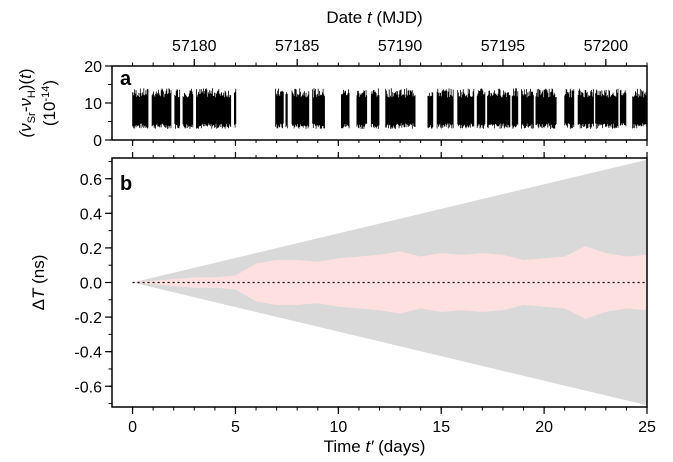 The width and height of the screenshot is (673, 462). What do you see at coordinates (503, 46) in the screenshot?
I see `top-axis-tick-label: 57195` at bounding box center [503, 46].